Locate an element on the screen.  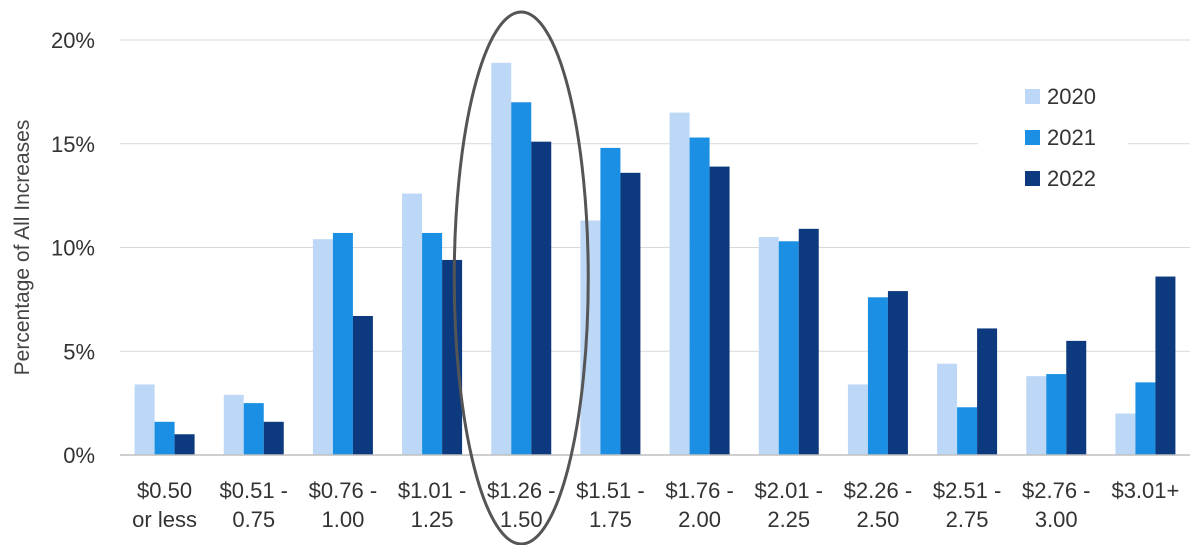
legend-background is located at coordinates (1053, 140).